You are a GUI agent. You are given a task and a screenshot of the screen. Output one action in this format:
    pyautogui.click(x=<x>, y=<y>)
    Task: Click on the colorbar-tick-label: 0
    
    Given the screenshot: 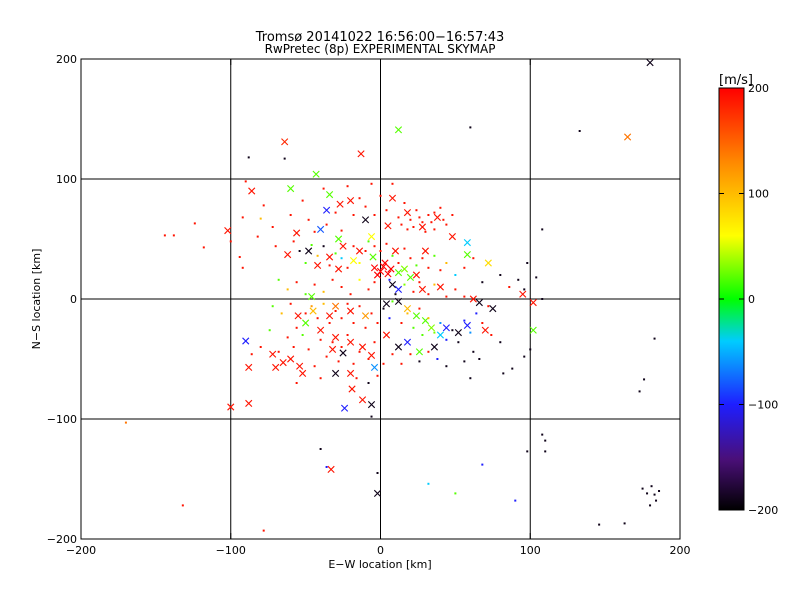 What is the action you would take?
    pyautogui.click(x=751, y=299)
    